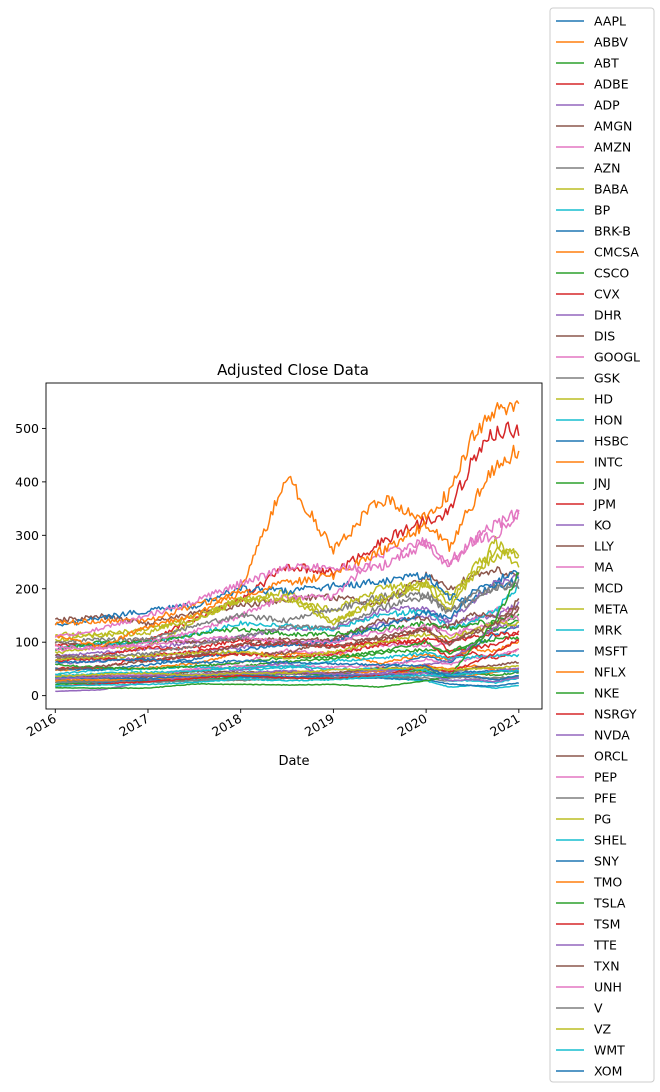 This screenshot has height=1092, width=660. Describe the element at coordinates (293, 761) in the screenshot. I see `x-axis-label: Date` at that location.